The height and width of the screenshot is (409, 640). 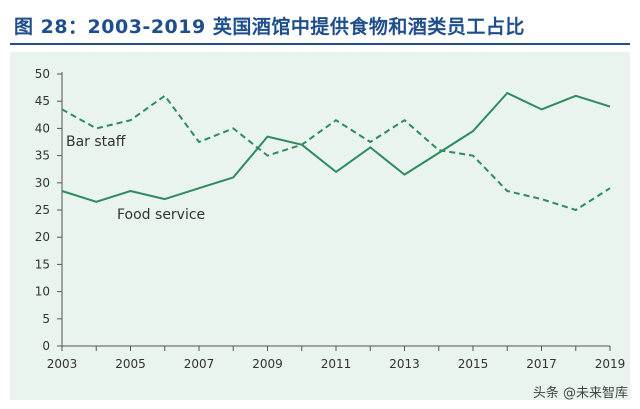 I want to click on x-tick-label: 2015, so click(x=473, y=364).